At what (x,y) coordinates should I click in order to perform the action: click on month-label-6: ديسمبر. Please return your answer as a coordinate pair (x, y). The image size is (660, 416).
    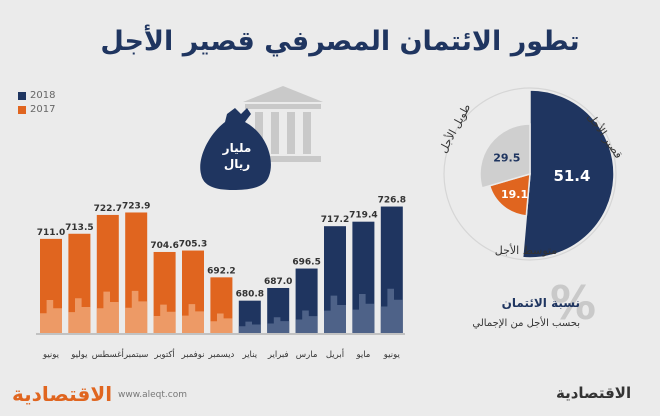
    Looking at the image, I should click on (220, 355).